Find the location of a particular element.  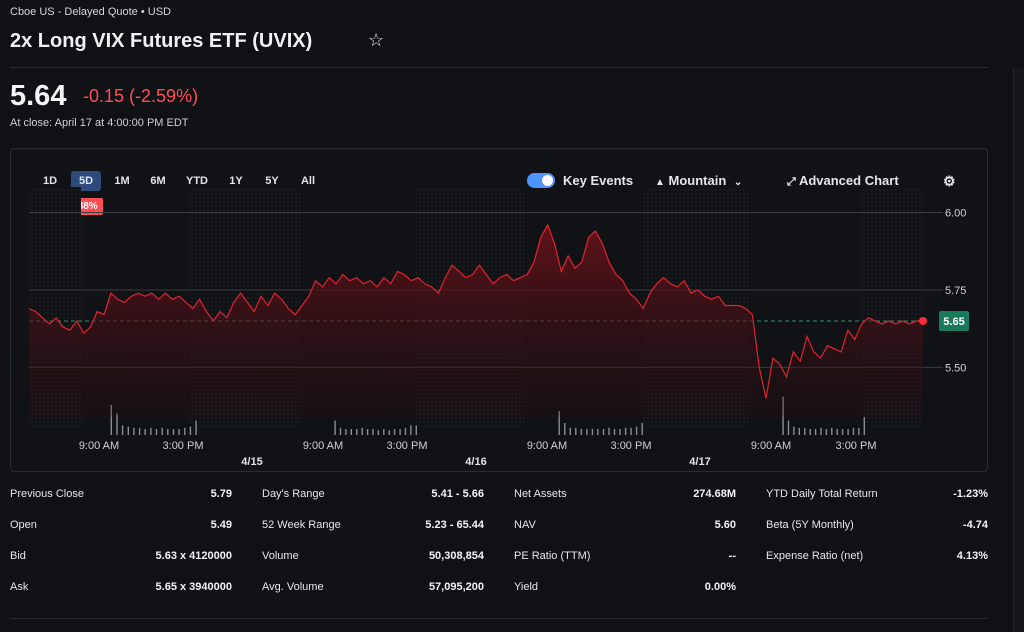

stat-label: YTD Daily Total Return is located at coordinates (822, 494).